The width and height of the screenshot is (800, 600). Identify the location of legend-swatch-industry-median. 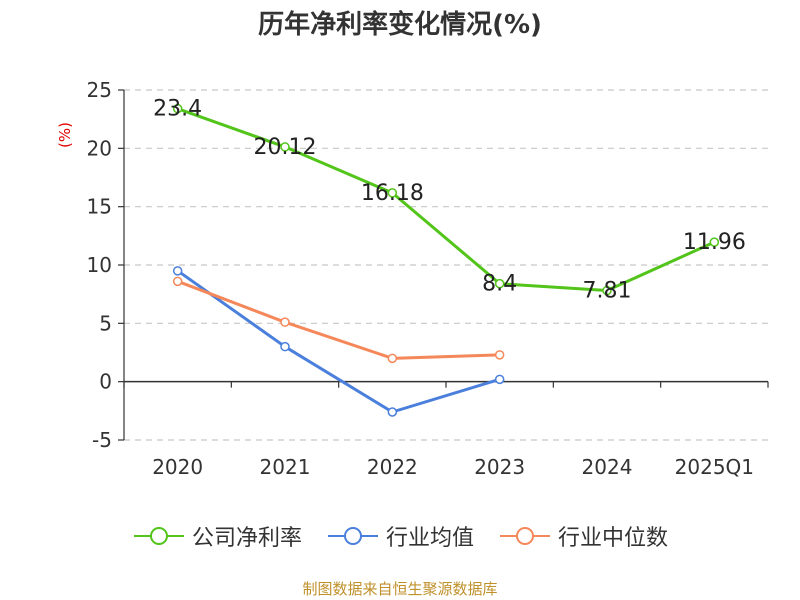
(525, 536).